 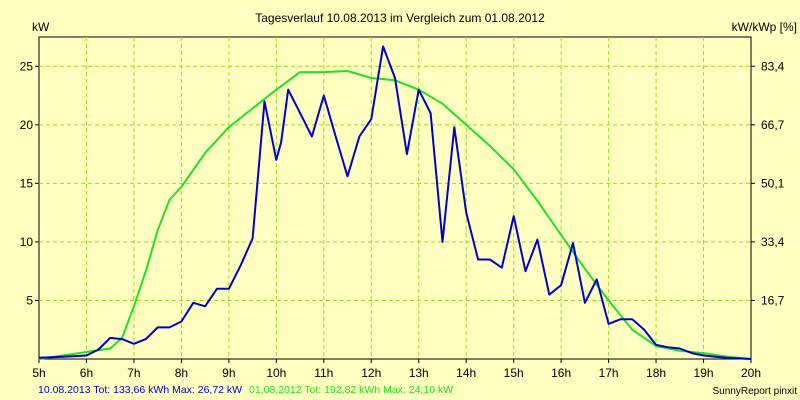 What do you see at coordinates (27, 242) in the screenshot?
I see `y-left-tick-label: 10` at bounding box center [27, 242].